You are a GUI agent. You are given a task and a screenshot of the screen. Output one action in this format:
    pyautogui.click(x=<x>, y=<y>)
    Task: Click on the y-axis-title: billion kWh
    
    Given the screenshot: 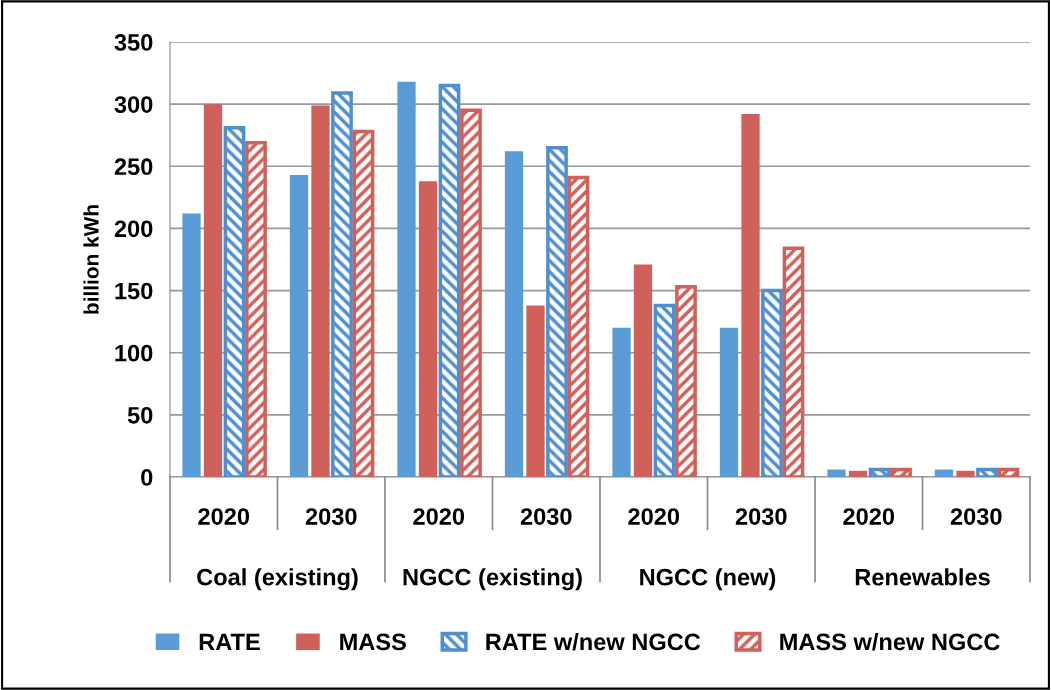 What is the action you would take?
    pyautogui.click(x=91, y=259)
    